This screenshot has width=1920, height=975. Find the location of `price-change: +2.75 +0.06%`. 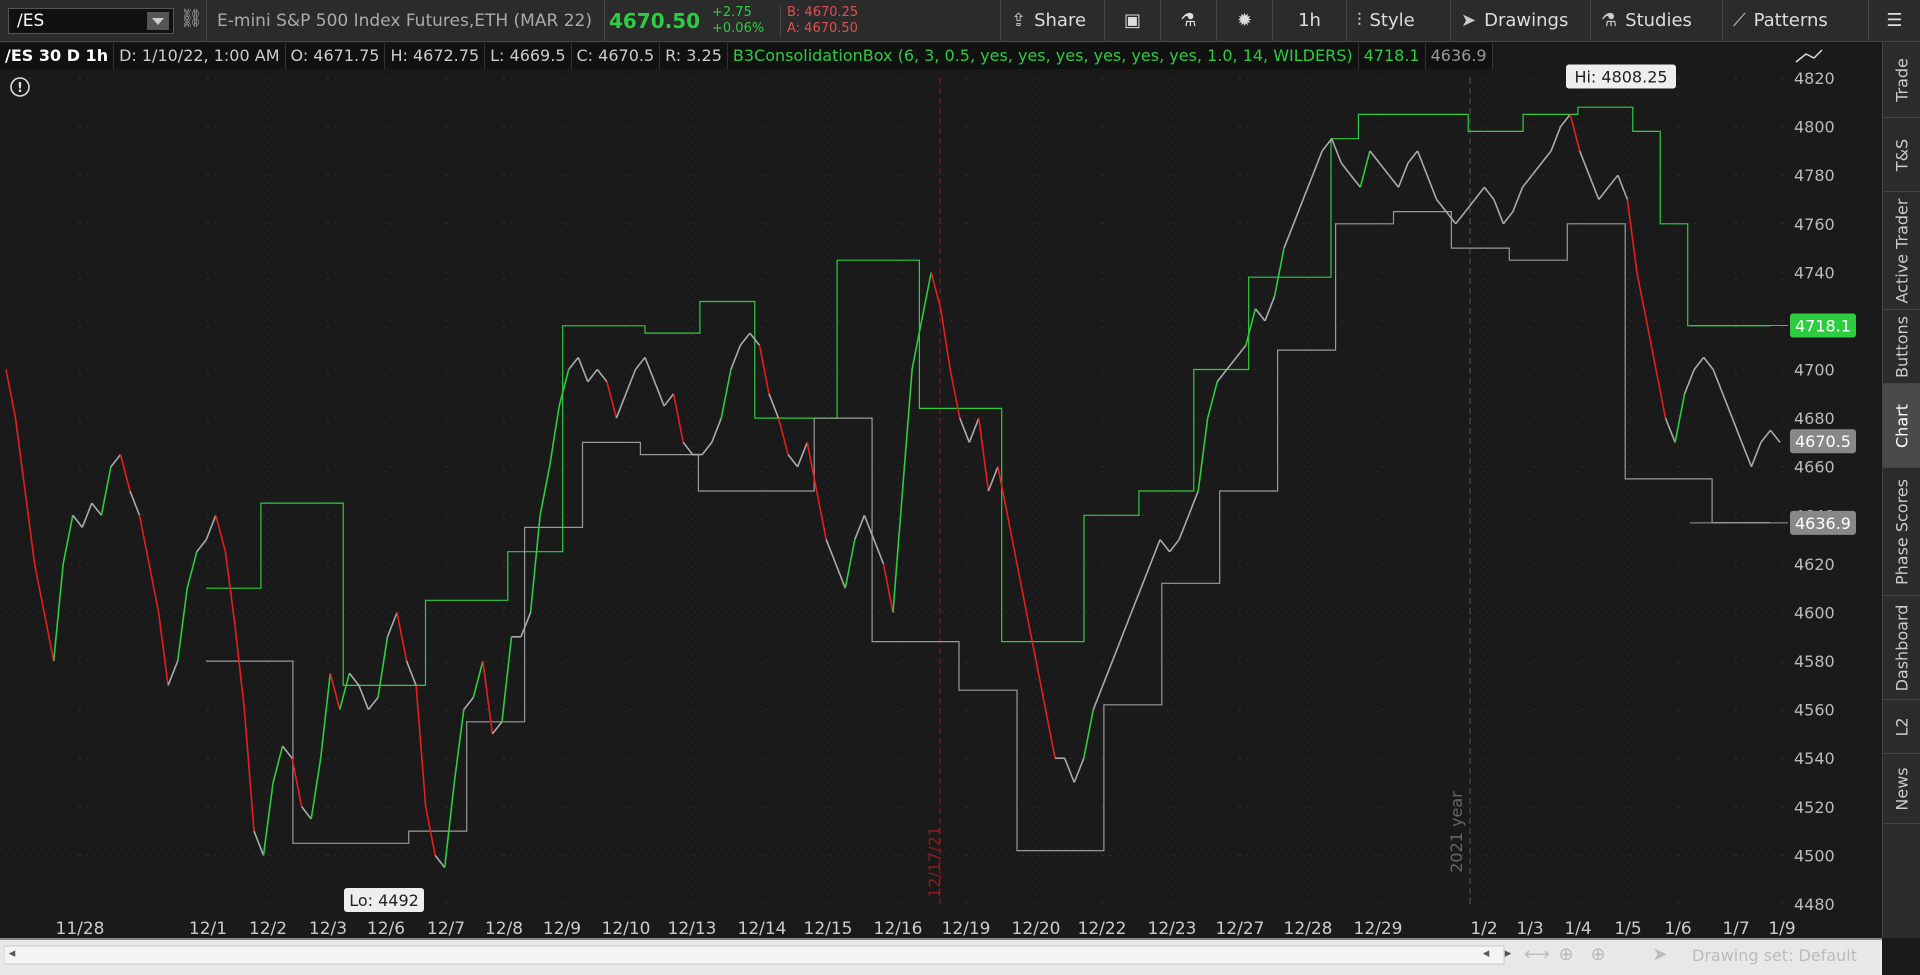

price-change: +2.75 +0.06% is located at coordinates (742, 21).